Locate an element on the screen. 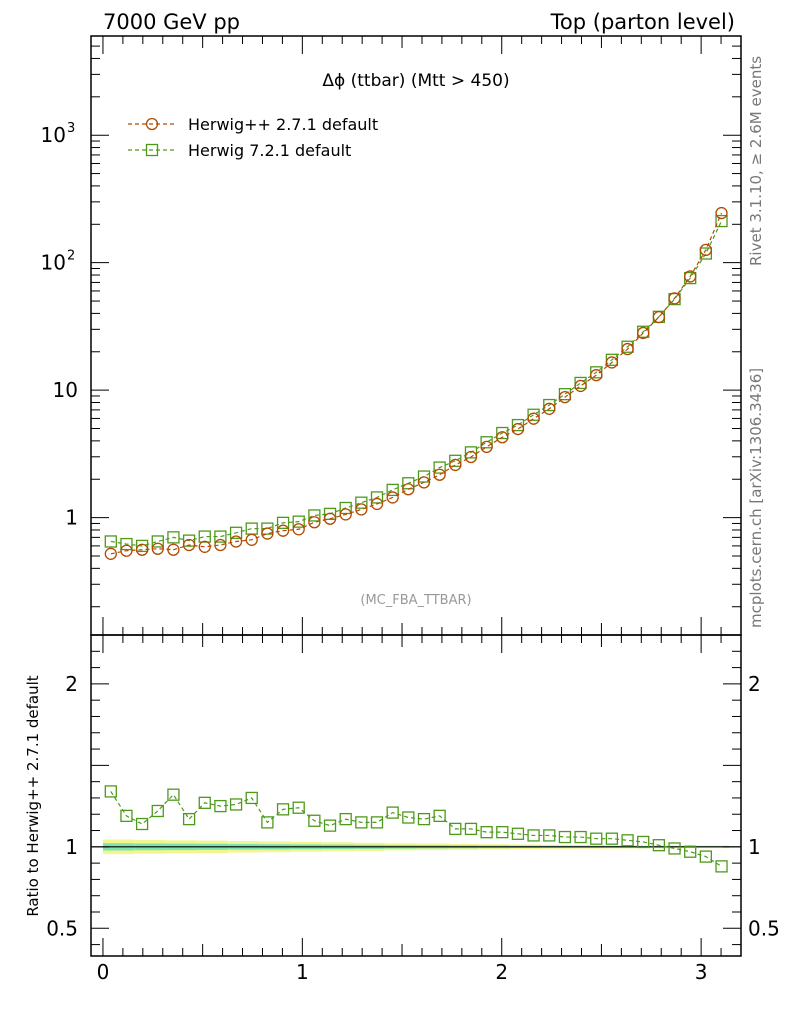 This screenshot has height=1024, width=786. x-tick-label: 3 is located at coordinates (701, 972).